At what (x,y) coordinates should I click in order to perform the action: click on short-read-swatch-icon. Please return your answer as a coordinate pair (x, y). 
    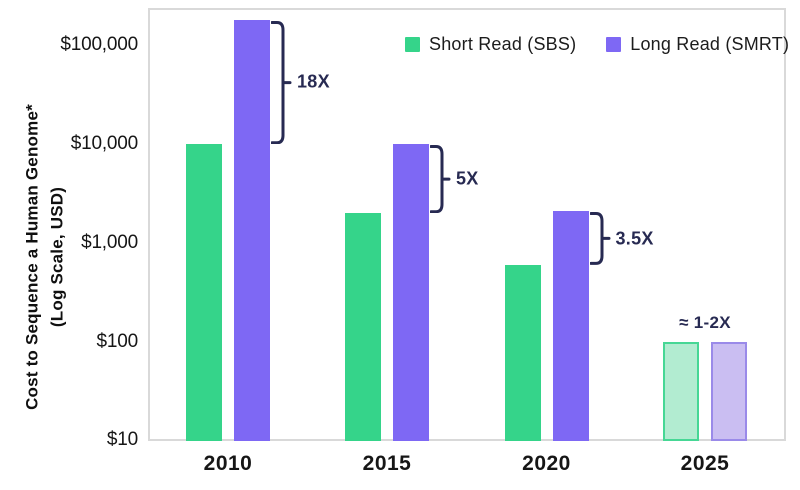
    Looking at the image, I should click on (412, 44).